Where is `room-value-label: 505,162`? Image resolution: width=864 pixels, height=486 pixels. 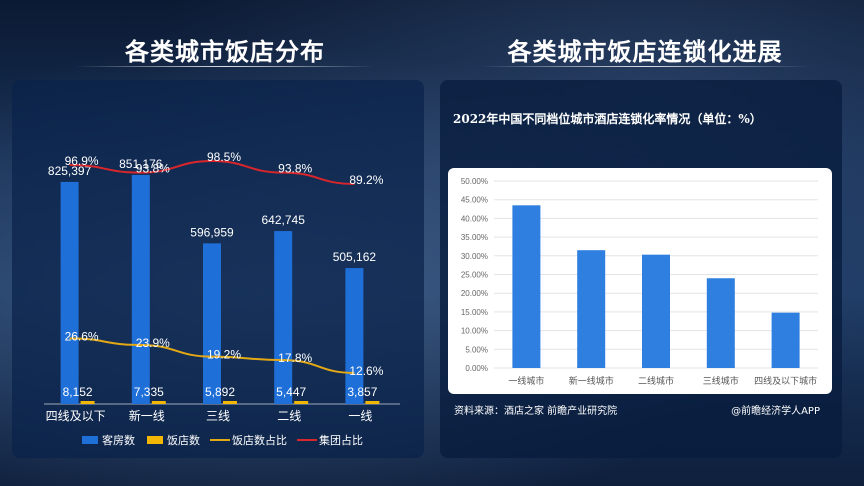 room-value-label: 505,162 is located at coordinates (355, 257).